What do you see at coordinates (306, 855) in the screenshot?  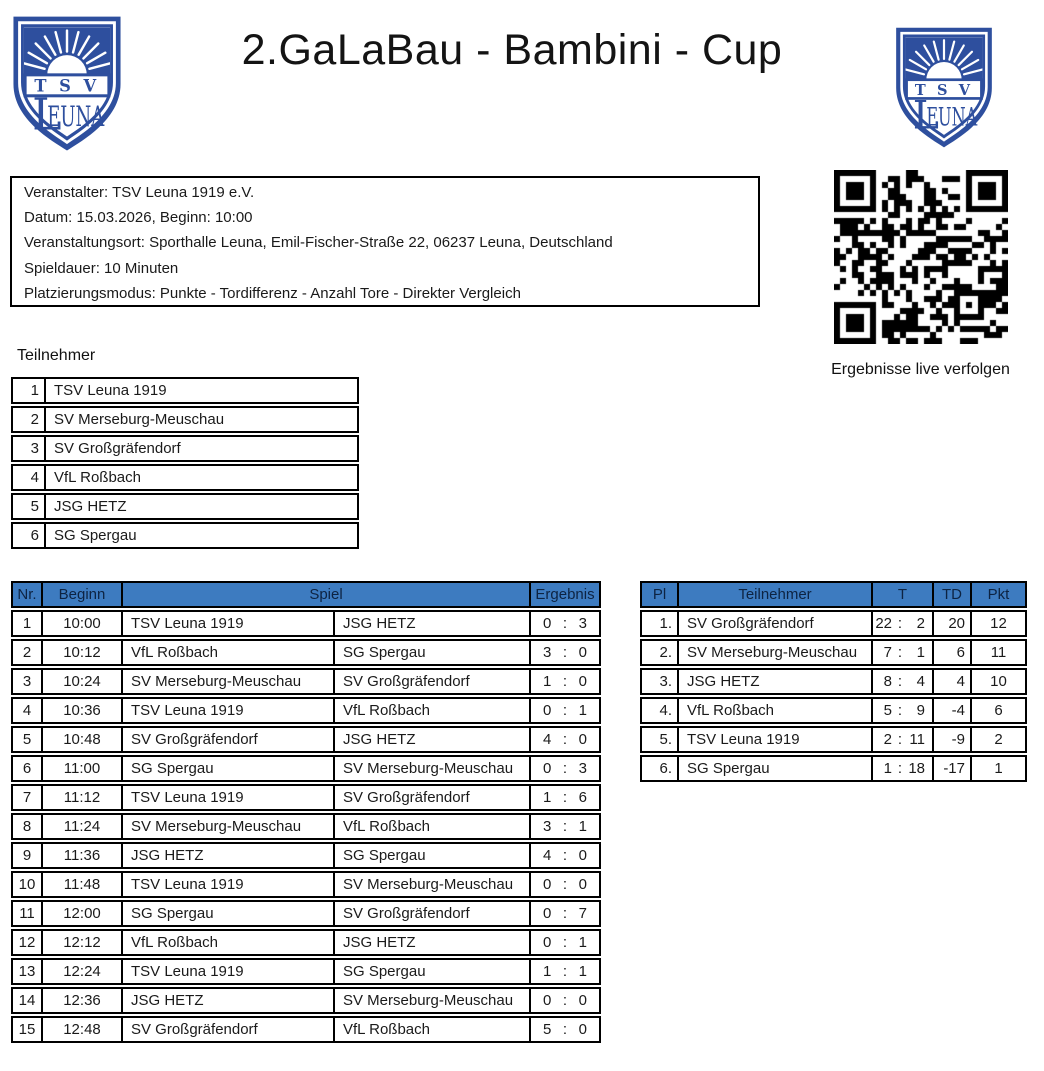 I see `schedule-row: 9 11:36 JSG HETZ SG Spergau 4 : 0` at bounding box center [306, 855].